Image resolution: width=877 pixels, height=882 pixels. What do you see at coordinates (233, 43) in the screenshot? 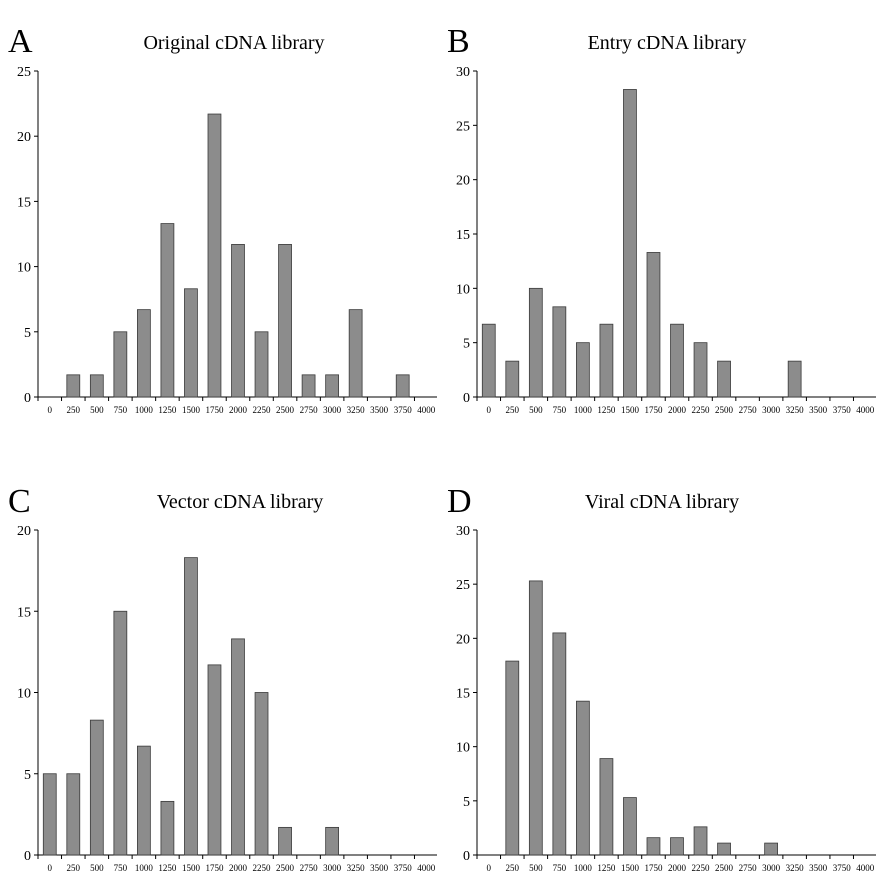
I see `chart-title: Original cDNA library` at bounding box center [233, 43].